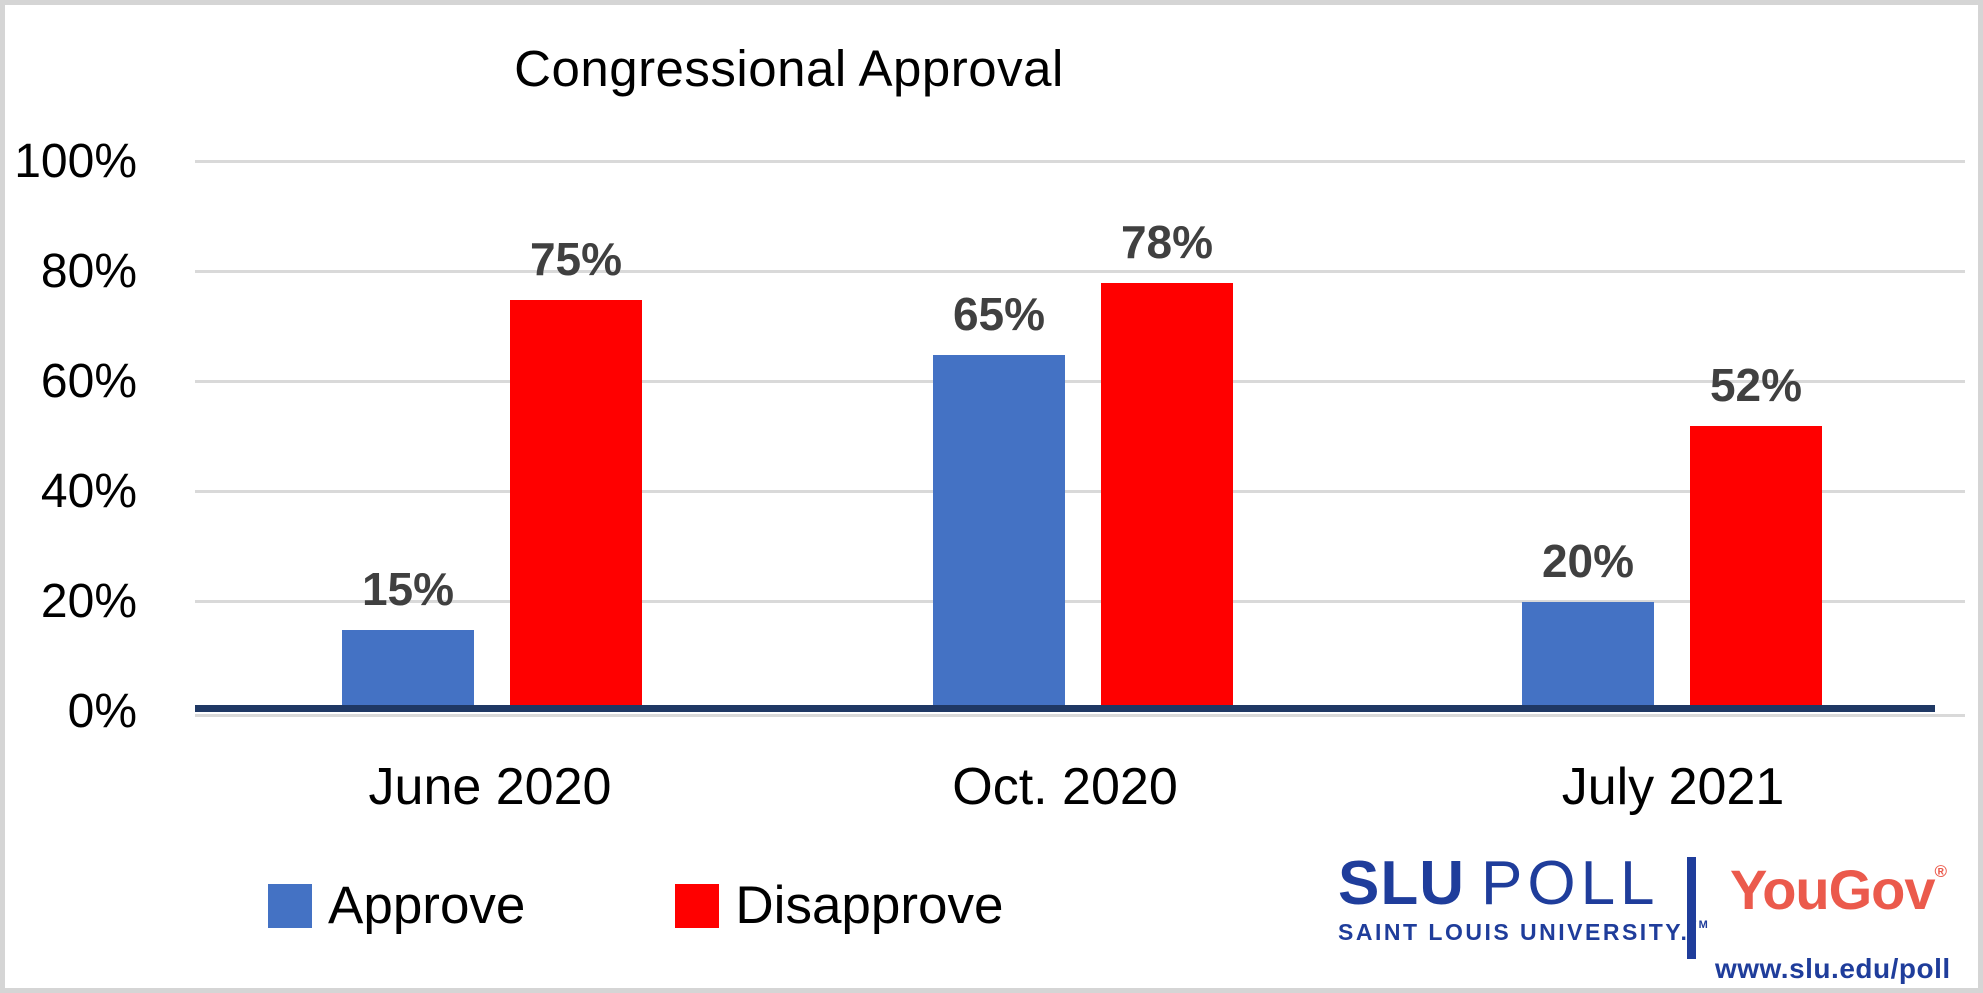 The height and width of the screenshot is (993, 1983). What do you see at coordinates (999, 313) in the screenshot?
I see `data-label-approve-oct-2020: 65%` at bounding box center [999, 313].